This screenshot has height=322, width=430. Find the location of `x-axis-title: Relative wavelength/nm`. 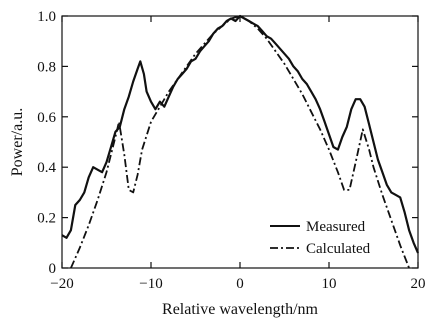

x-axis-title: Relative wavelength/nm is located at coordinates (240, 309).